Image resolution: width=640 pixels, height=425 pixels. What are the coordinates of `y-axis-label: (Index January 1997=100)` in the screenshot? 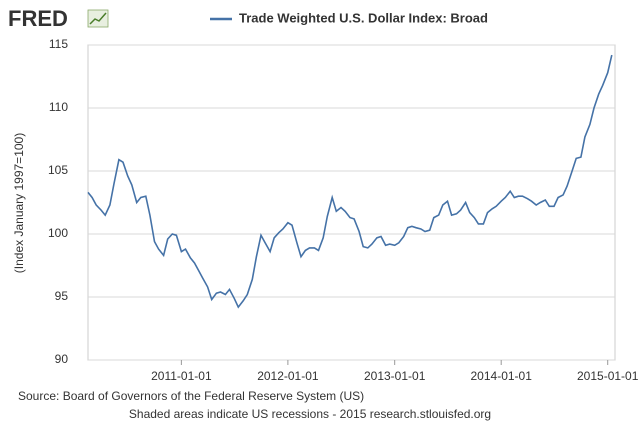 It's located at (19, 203).